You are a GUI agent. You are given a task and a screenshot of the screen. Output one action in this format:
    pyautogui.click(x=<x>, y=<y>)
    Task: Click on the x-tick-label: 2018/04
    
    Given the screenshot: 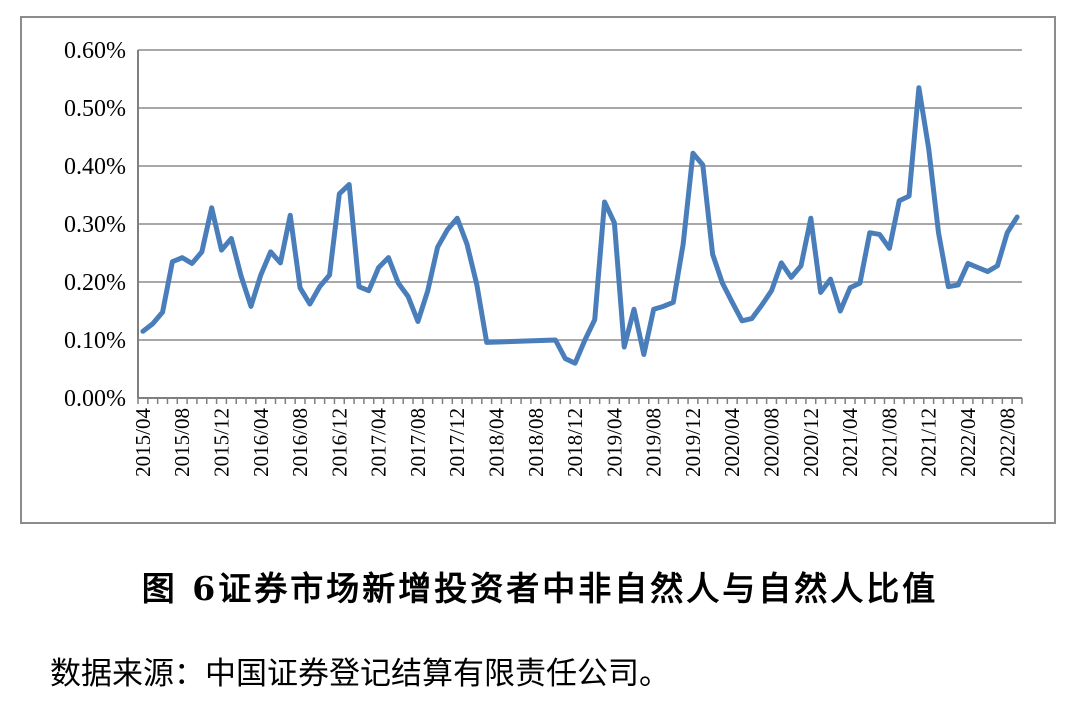 What is the action you would take?
    pyautogui.click(x=497, y=442)
    